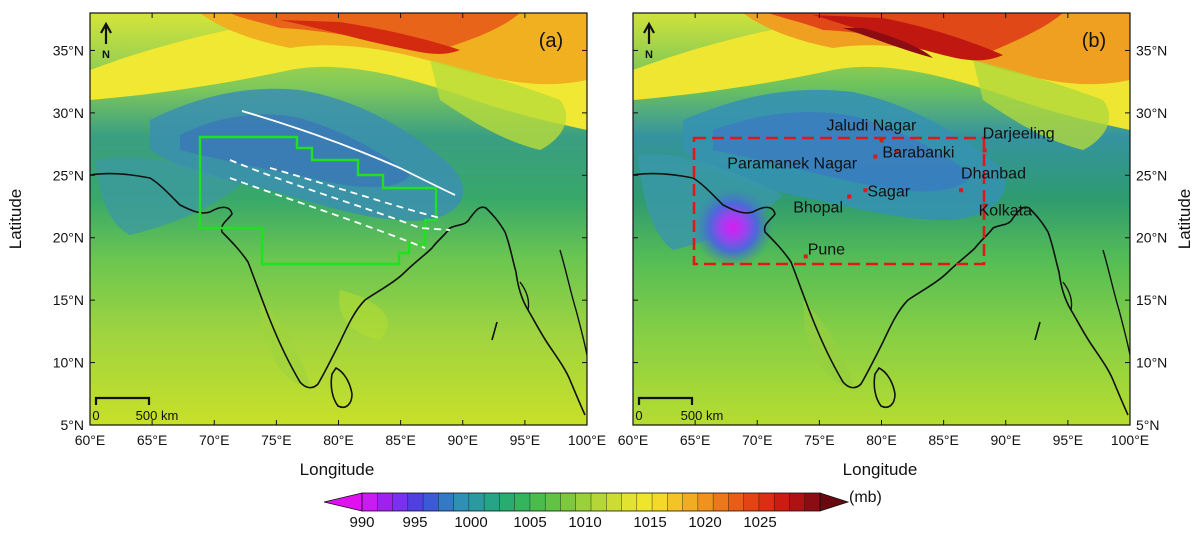 This screenshot has height=533, width=1200. I want to click on colorbar-tick-label: 1015, so click(649, 522).